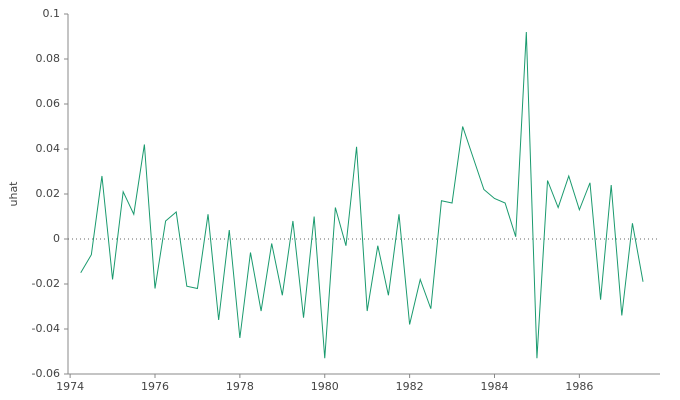 The height and width of the screenshot is (400, 680). What do you see at coordinates (155, 386) in the screenshot?
I see `x-tick-label: 1976` at bounding box center [155, 386].